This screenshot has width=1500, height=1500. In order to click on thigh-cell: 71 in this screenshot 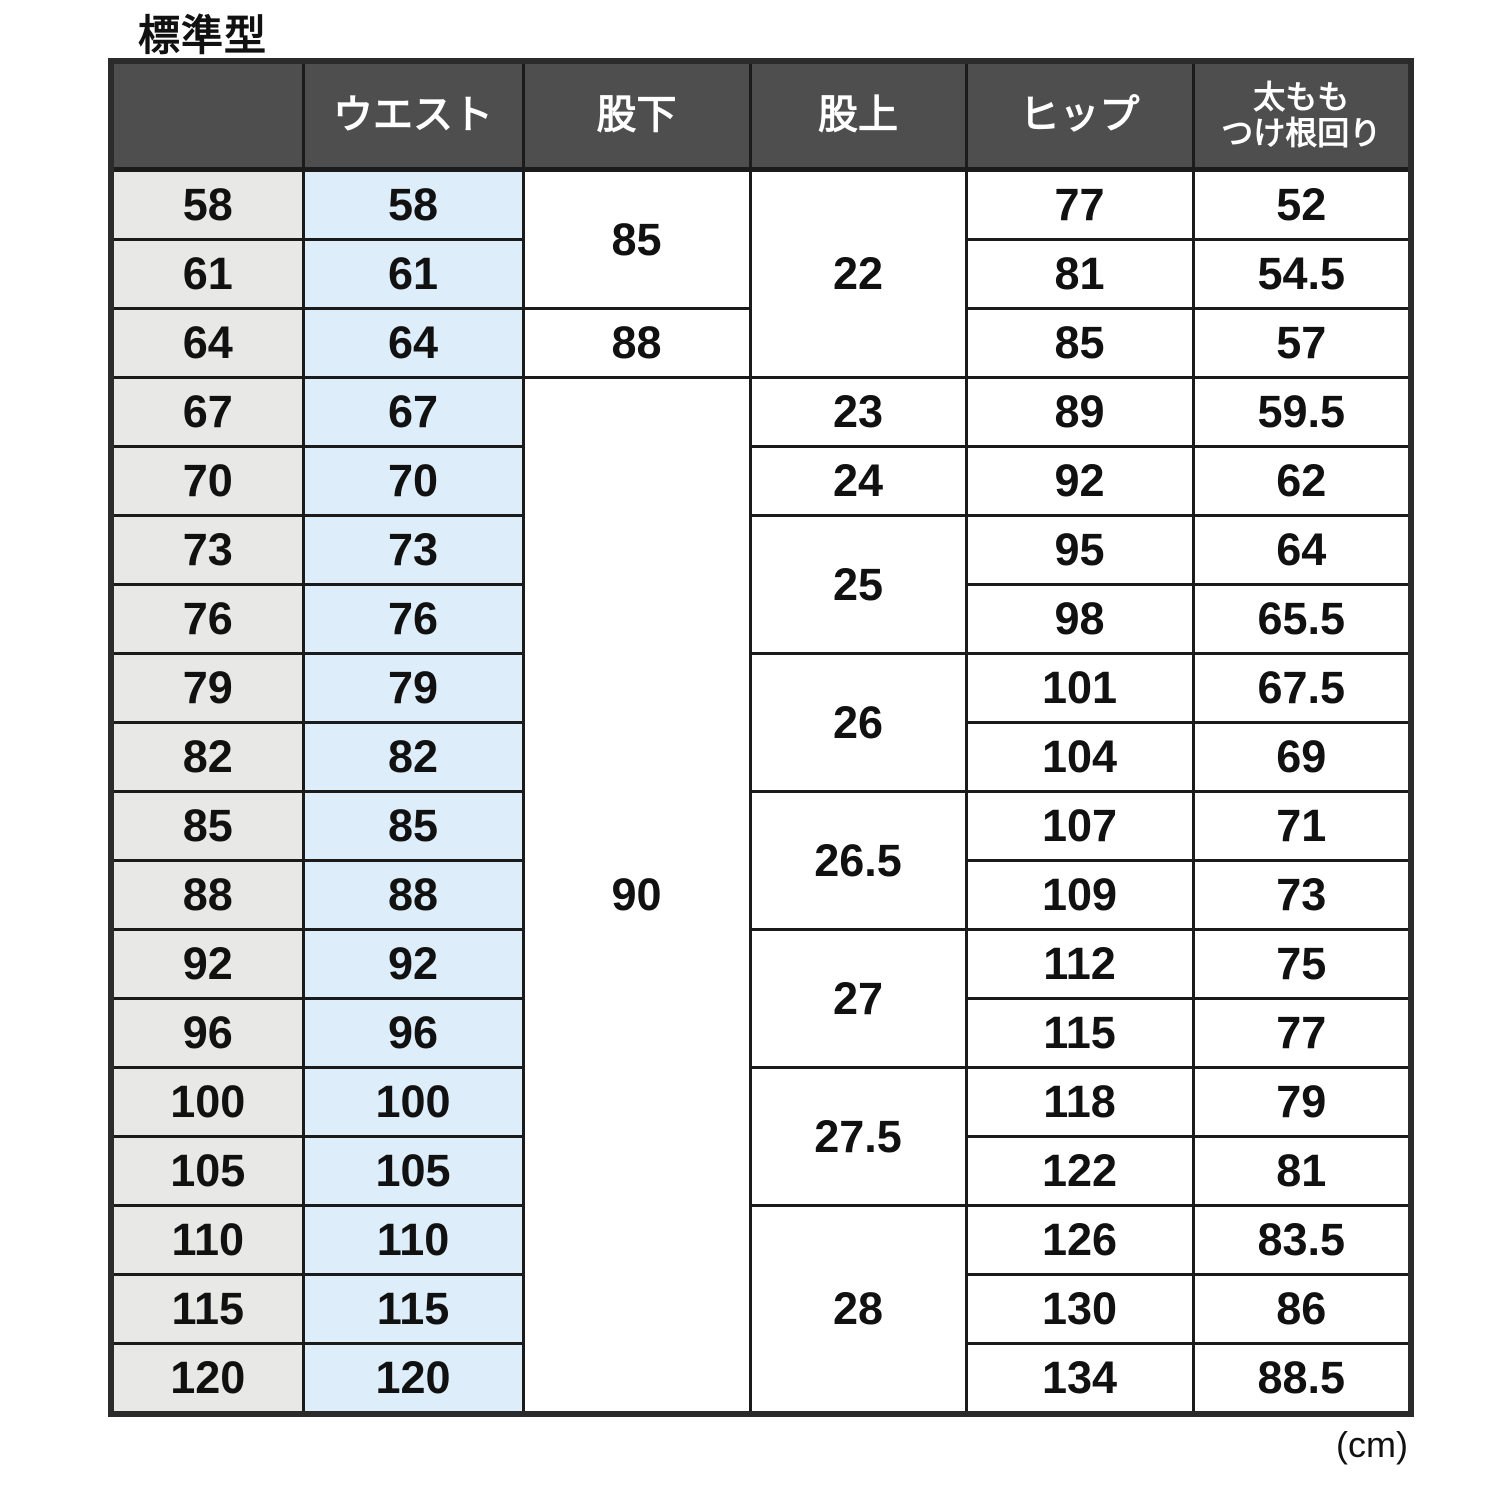, I will do `click(1302, 826)`.